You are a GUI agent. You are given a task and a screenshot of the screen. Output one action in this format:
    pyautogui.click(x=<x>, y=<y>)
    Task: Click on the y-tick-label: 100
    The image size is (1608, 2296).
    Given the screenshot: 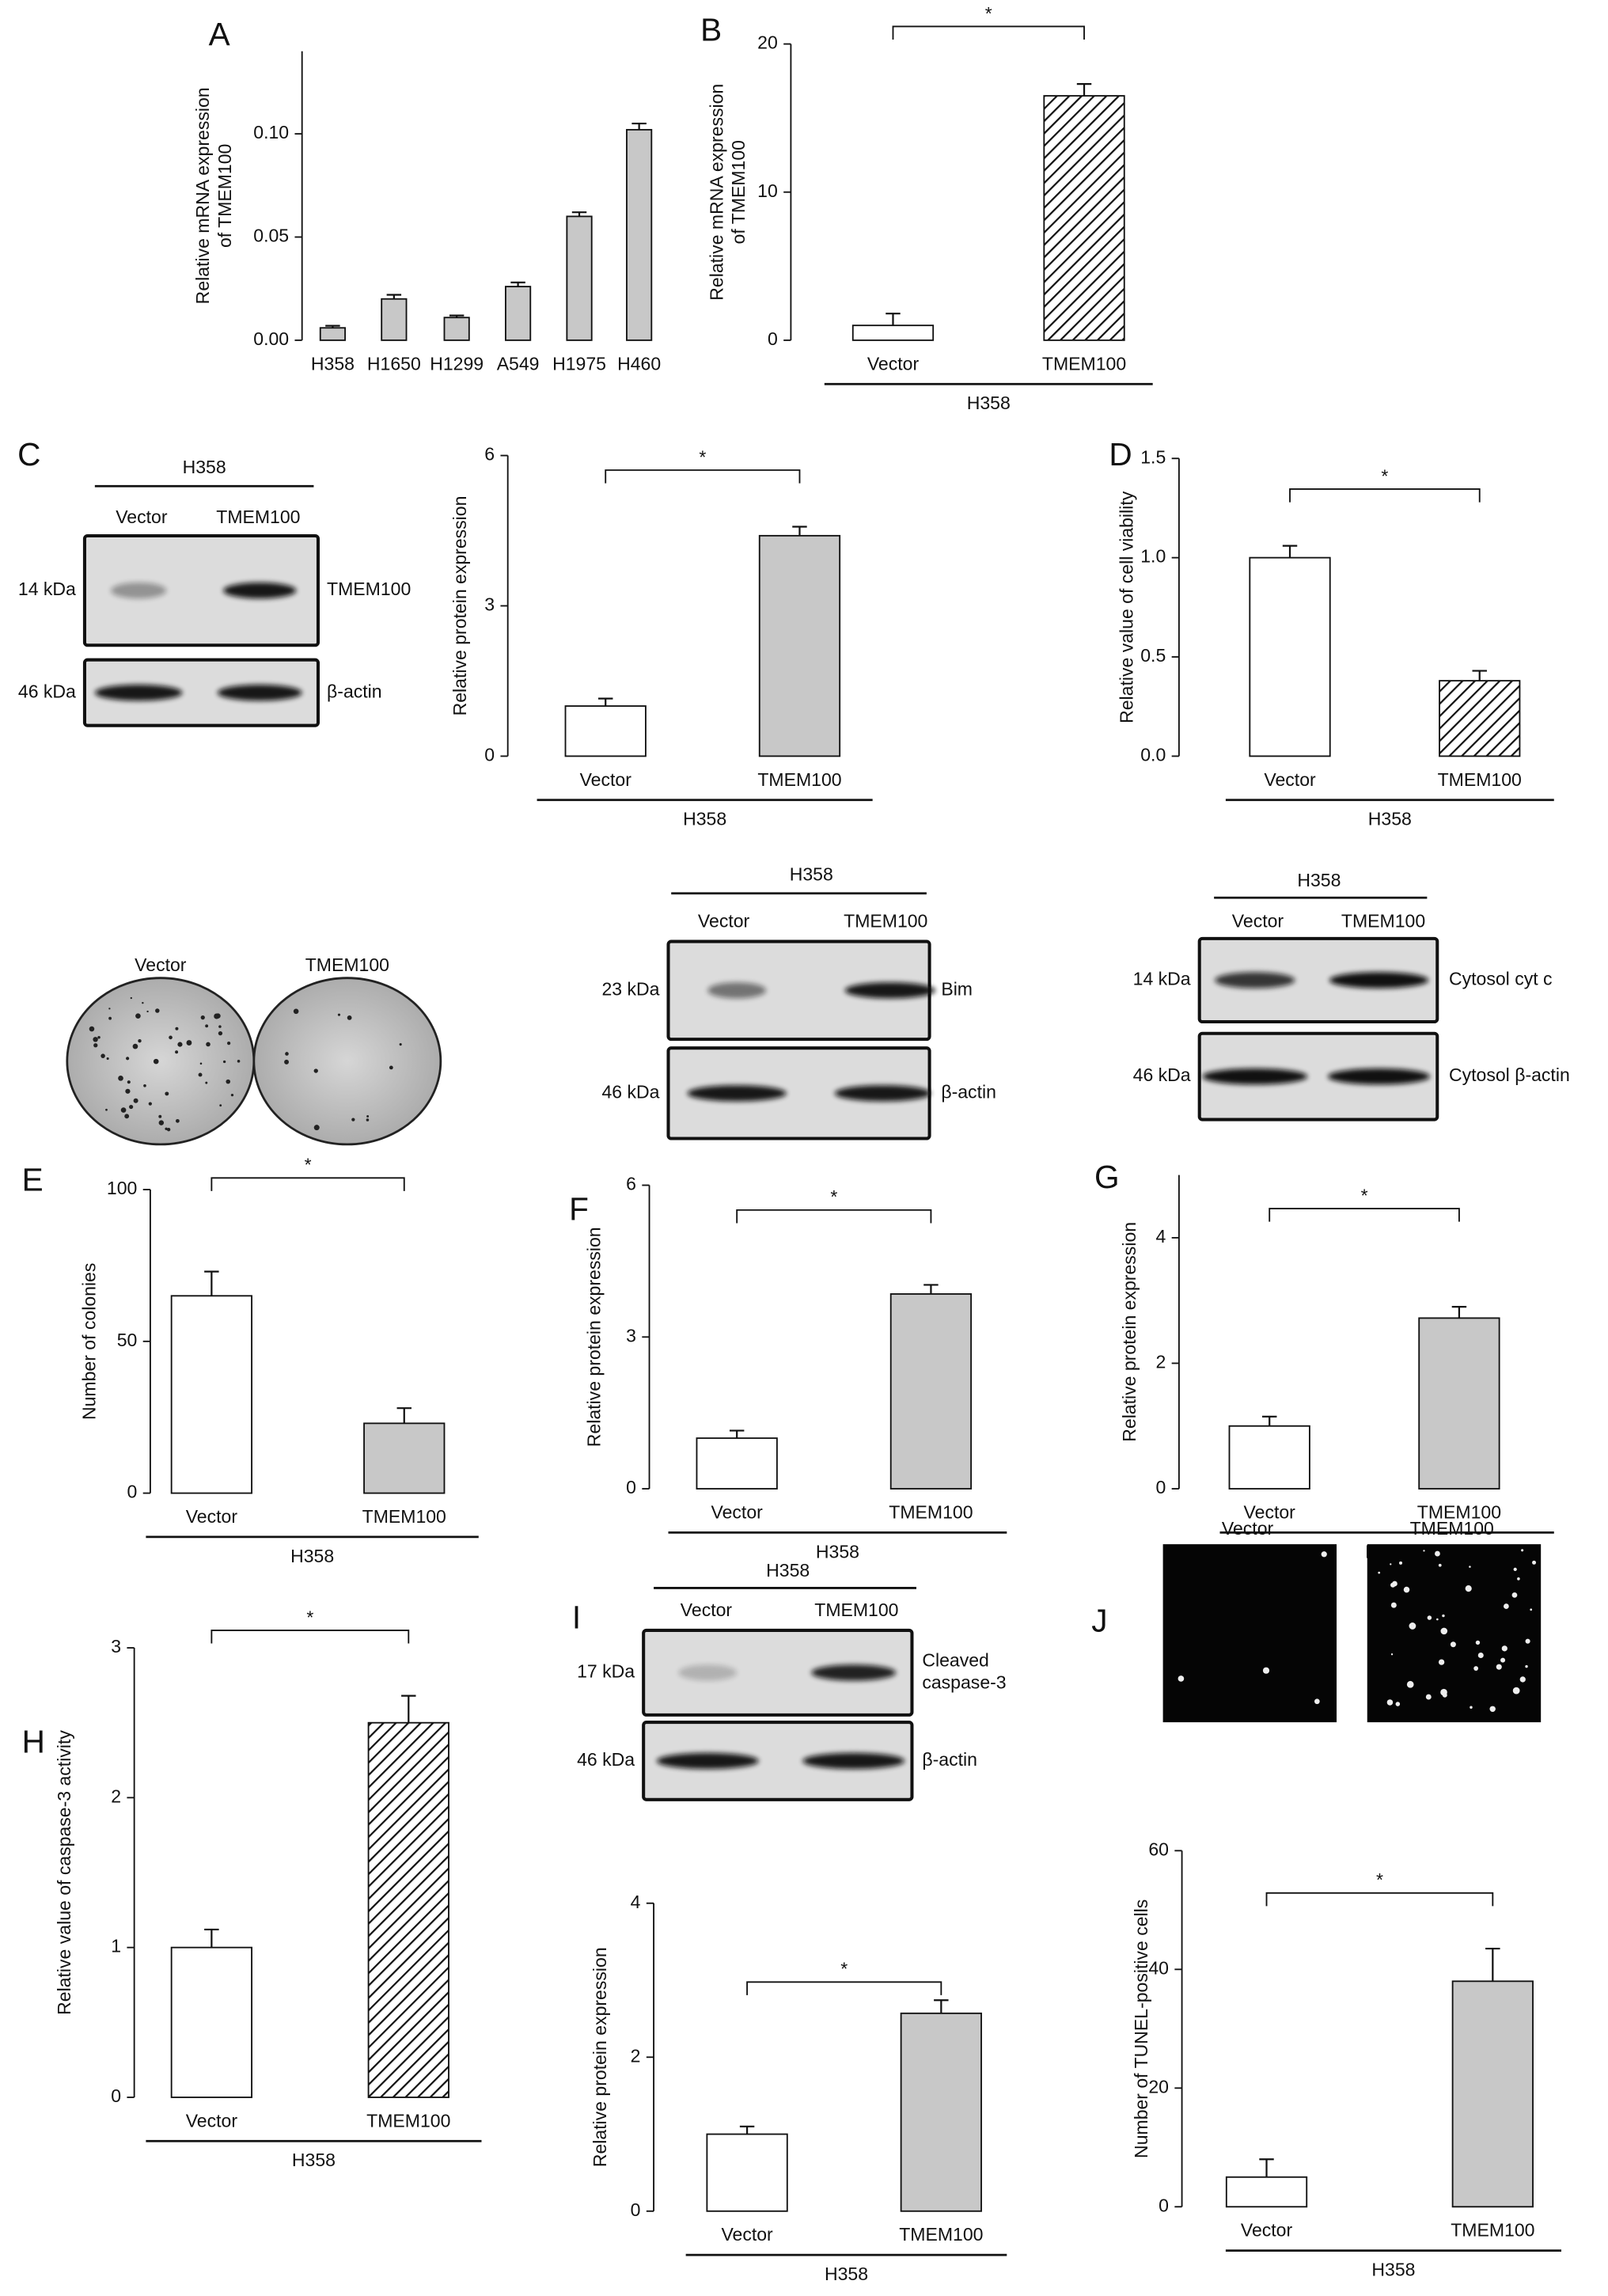 What is the action you would take?
    pyautogui.click(x=122, y=1188)
    